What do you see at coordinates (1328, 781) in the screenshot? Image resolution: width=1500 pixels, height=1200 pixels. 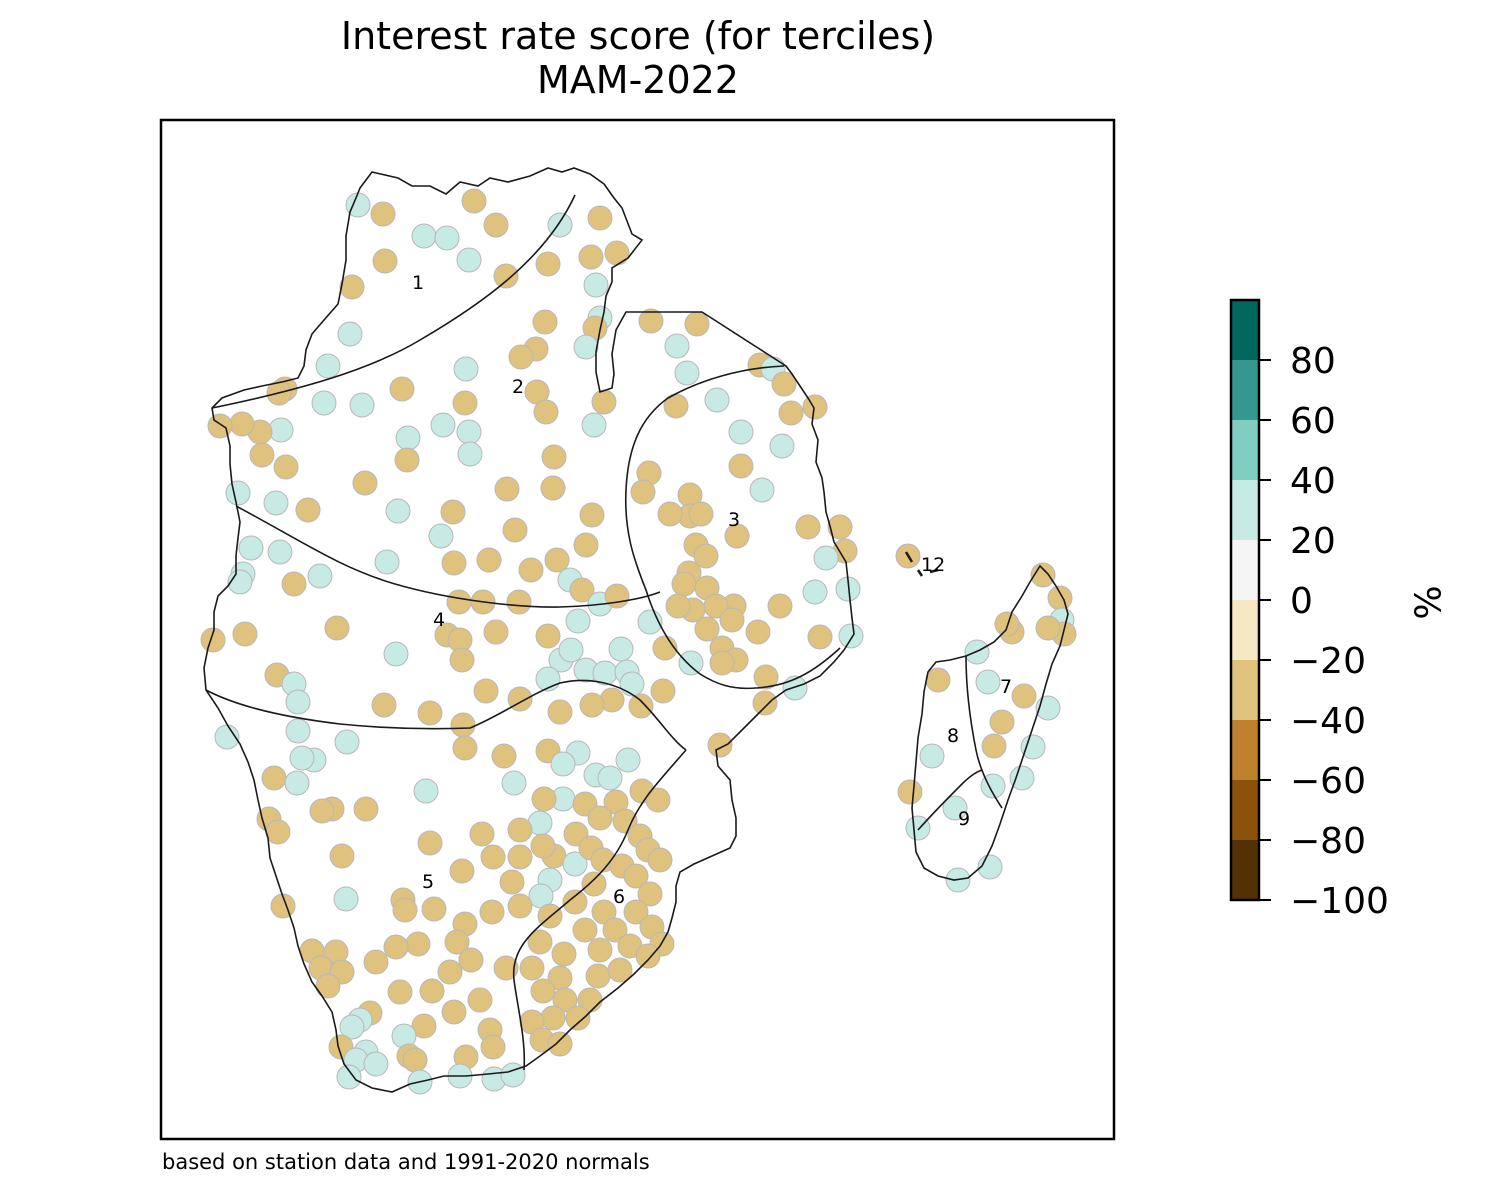 I see `colorbar-tick-minus60: −60` at bounding box center [1328, 781].